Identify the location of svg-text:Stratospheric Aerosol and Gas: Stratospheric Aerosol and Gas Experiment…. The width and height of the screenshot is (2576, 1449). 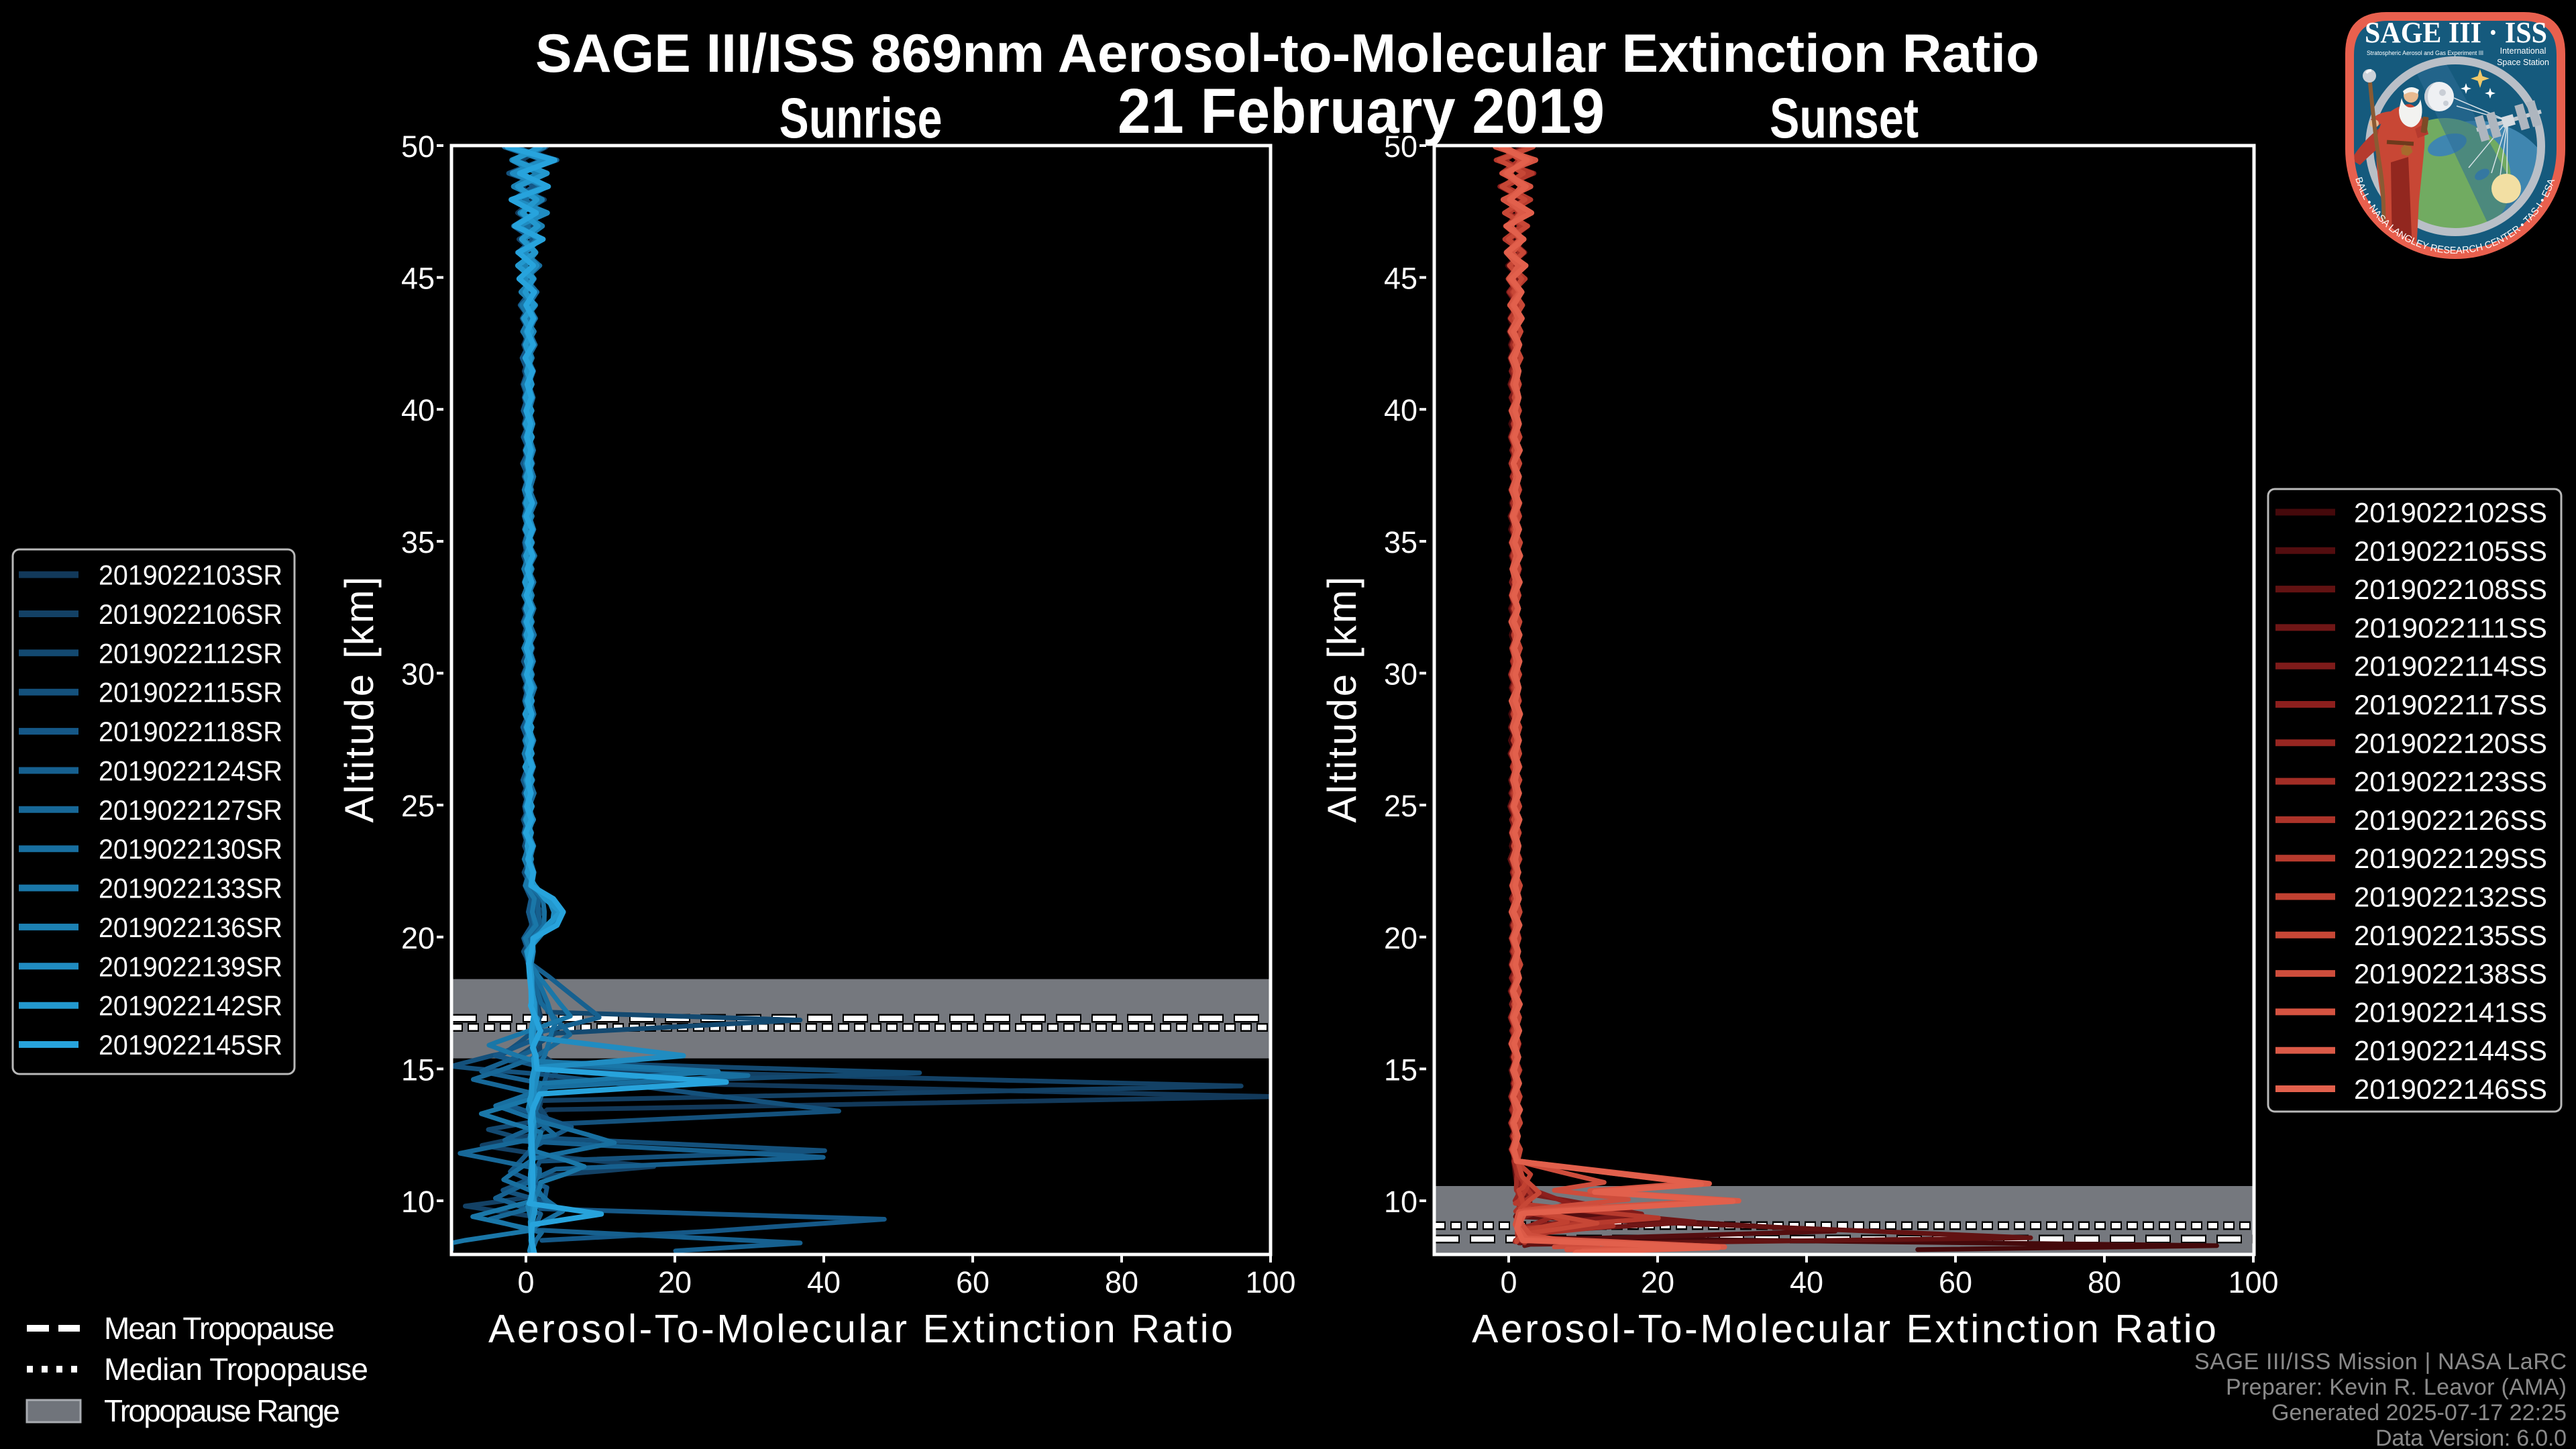
(2425, 53).